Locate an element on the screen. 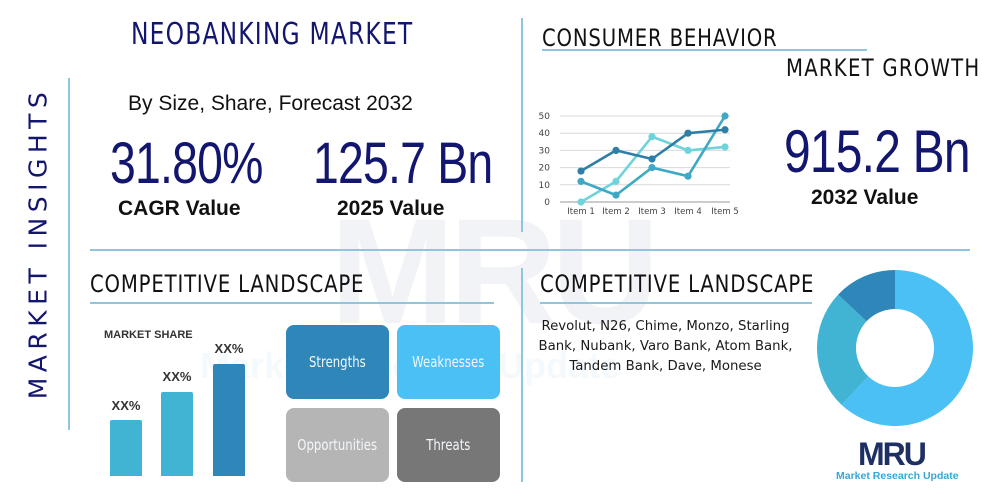 Image resolution: width=1000 pixels, height=500 pixels. svg-text: 40 is located at coordinates (545, 134).